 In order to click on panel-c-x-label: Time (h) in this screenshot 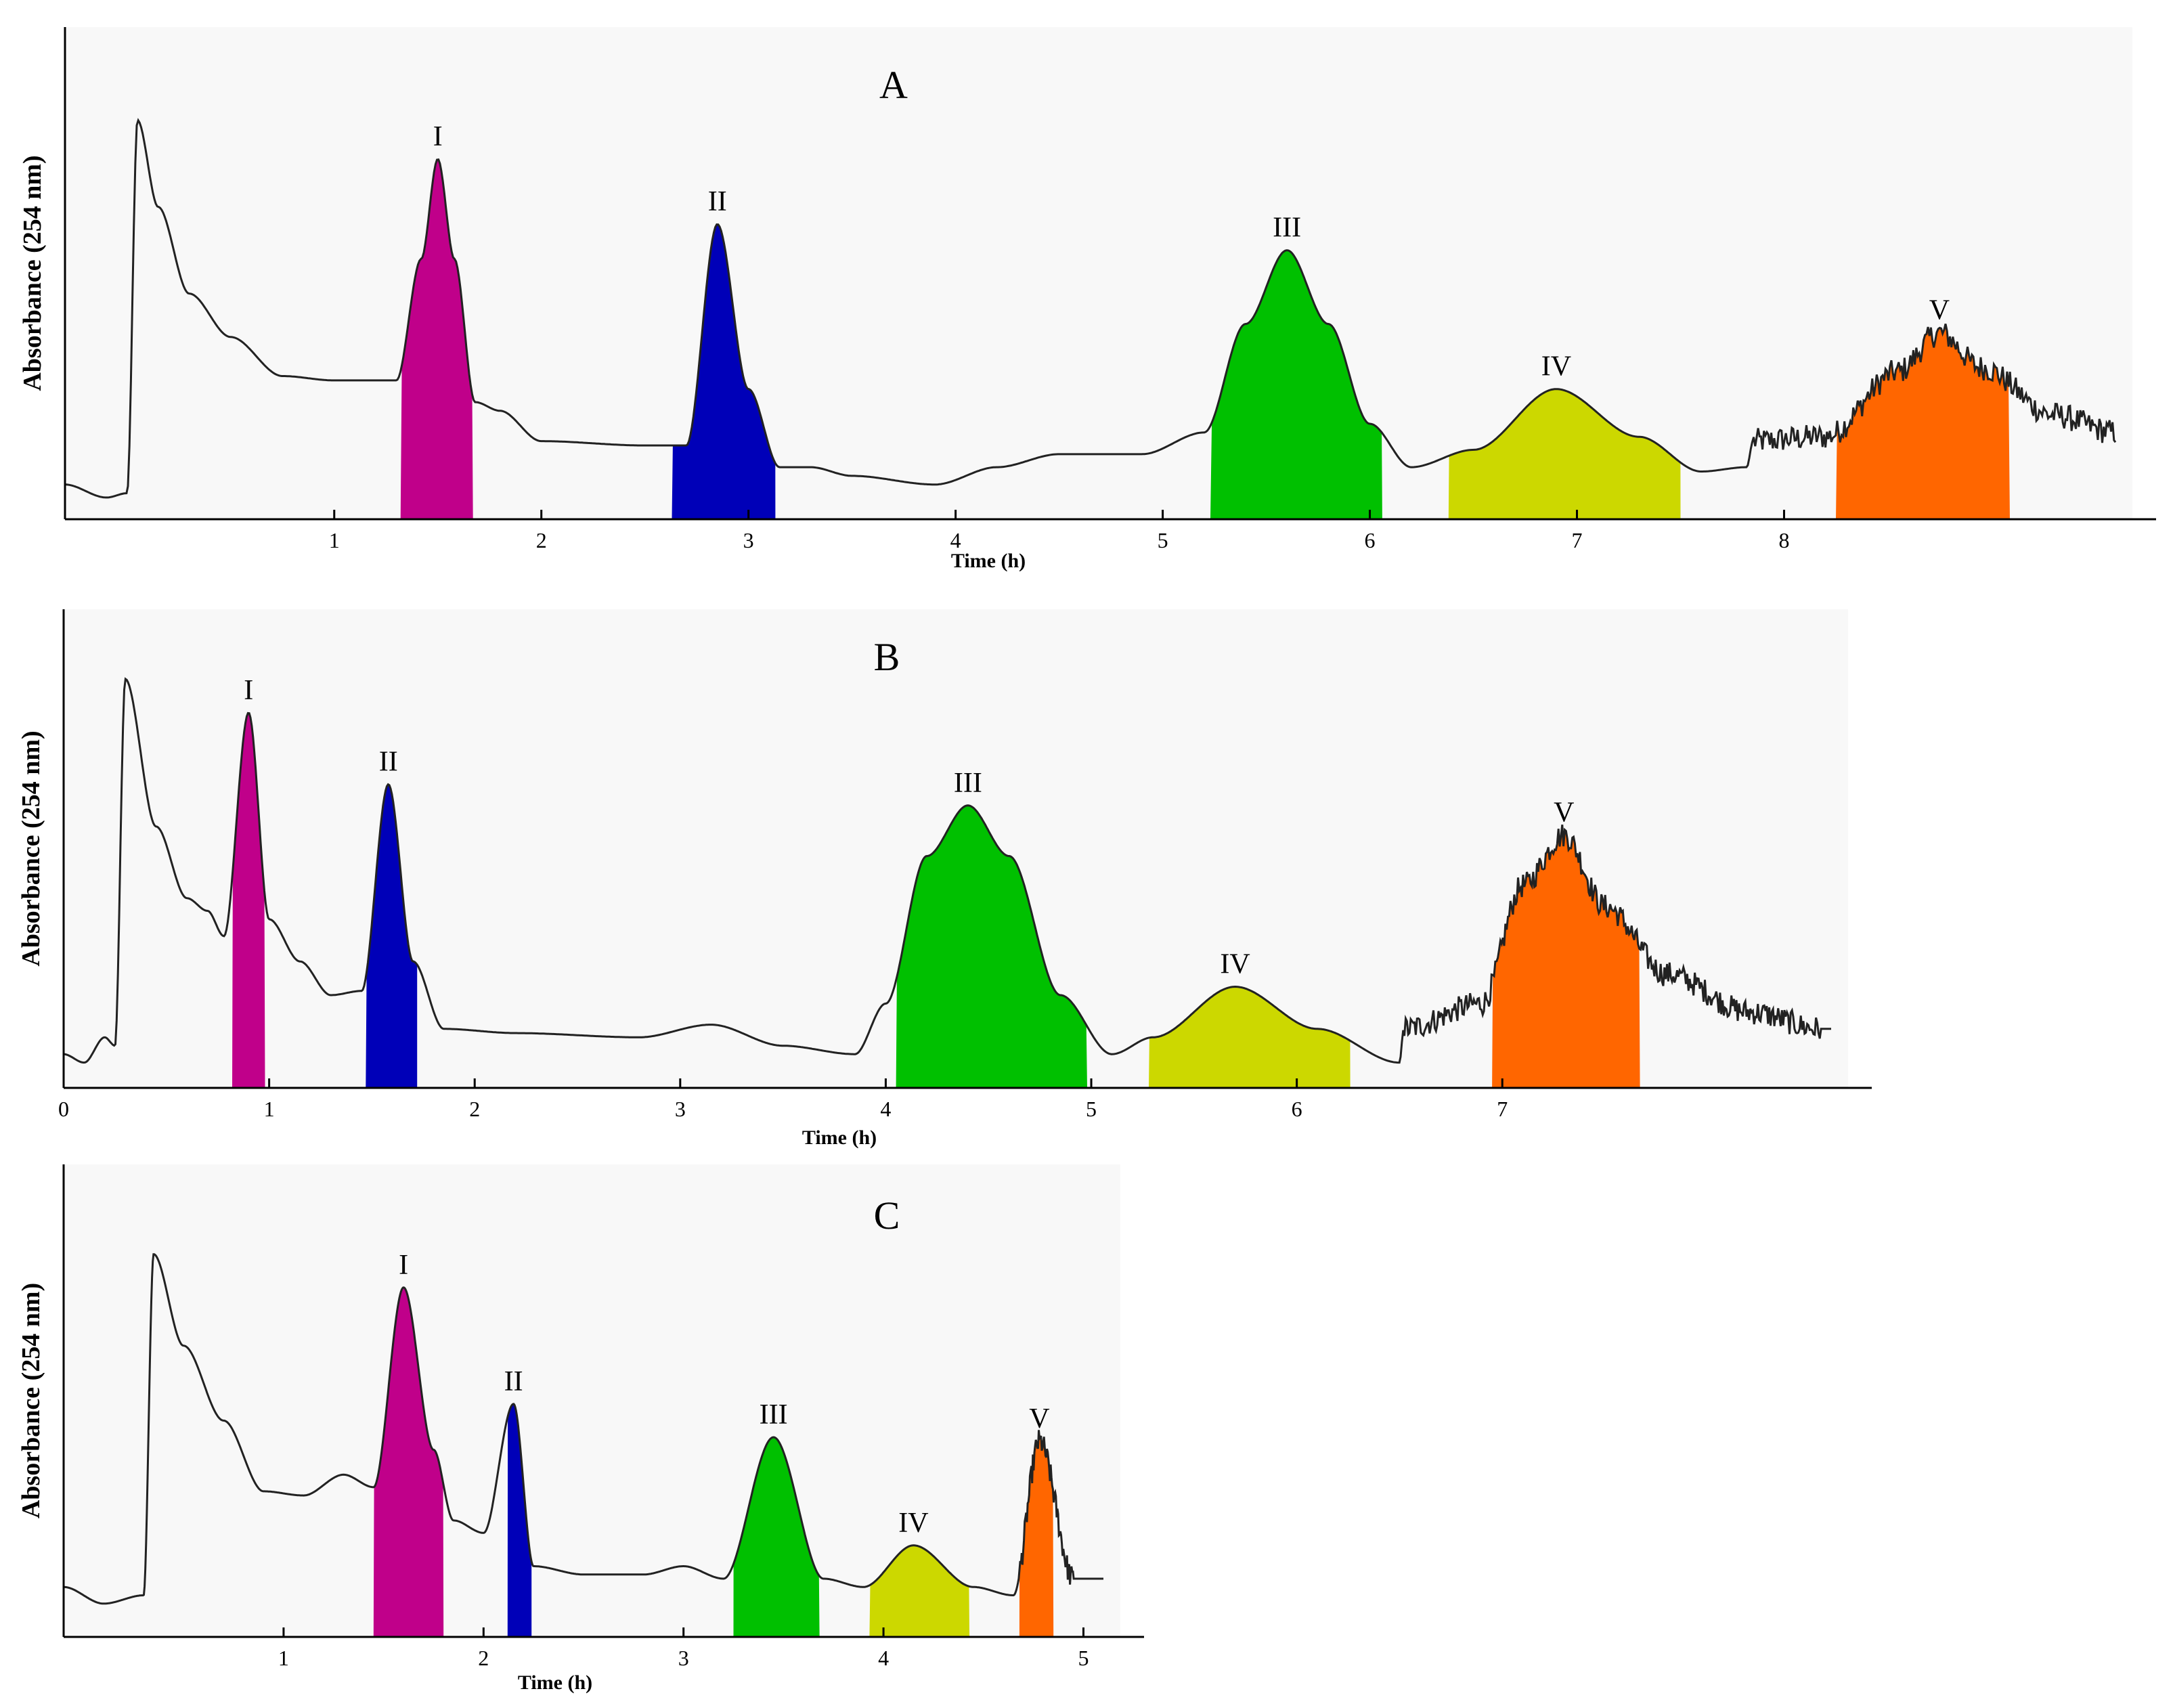, I will do `click(555, 1682)`.